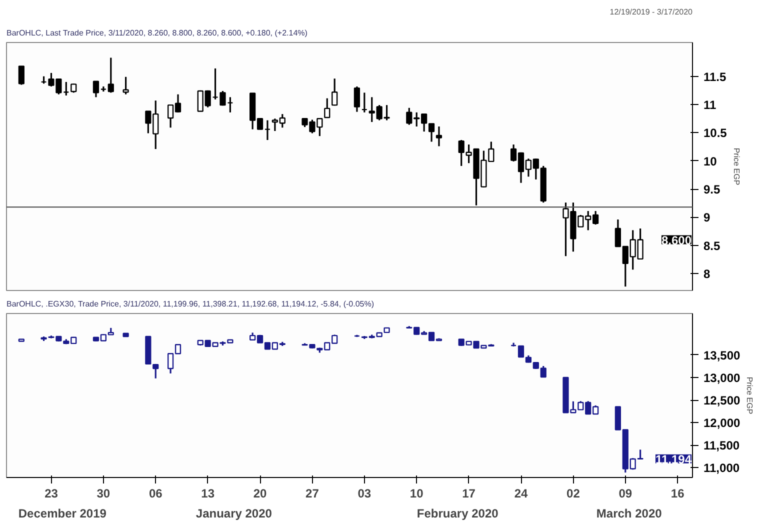  Describe the element at coordinates (716, 133) in the screenshot. I see `y-tick-label: 10.5` at that location.